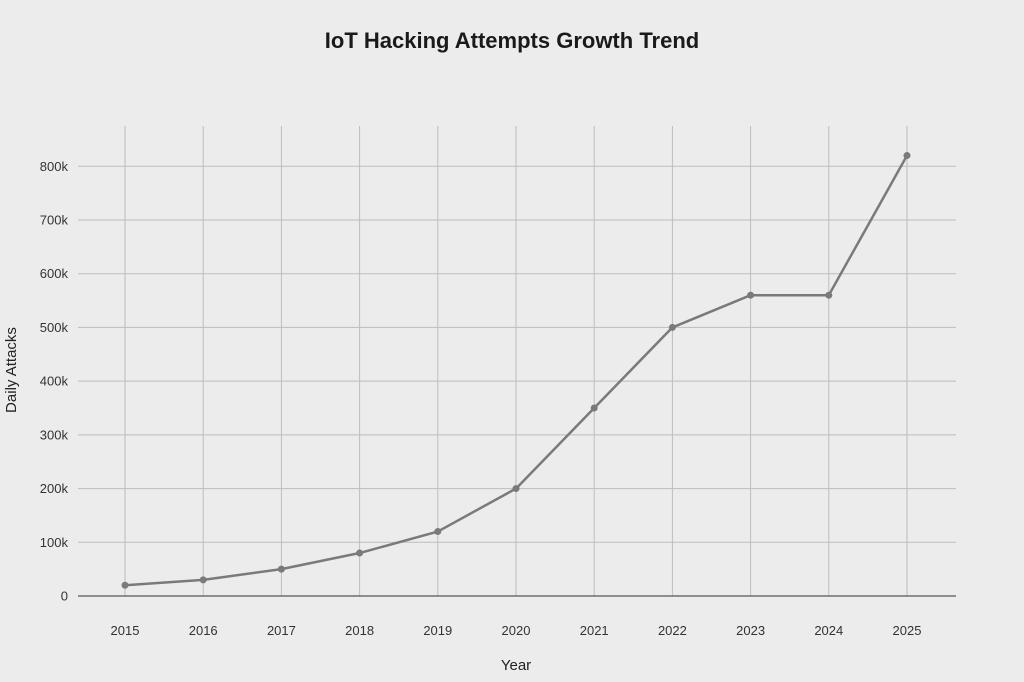 The width and height of the screenshot is (1024, 682). What do you see at coordinates (359, 630) in the screenshot?
I see `x-tick-label: 2018` at bounding box center [359, 630].